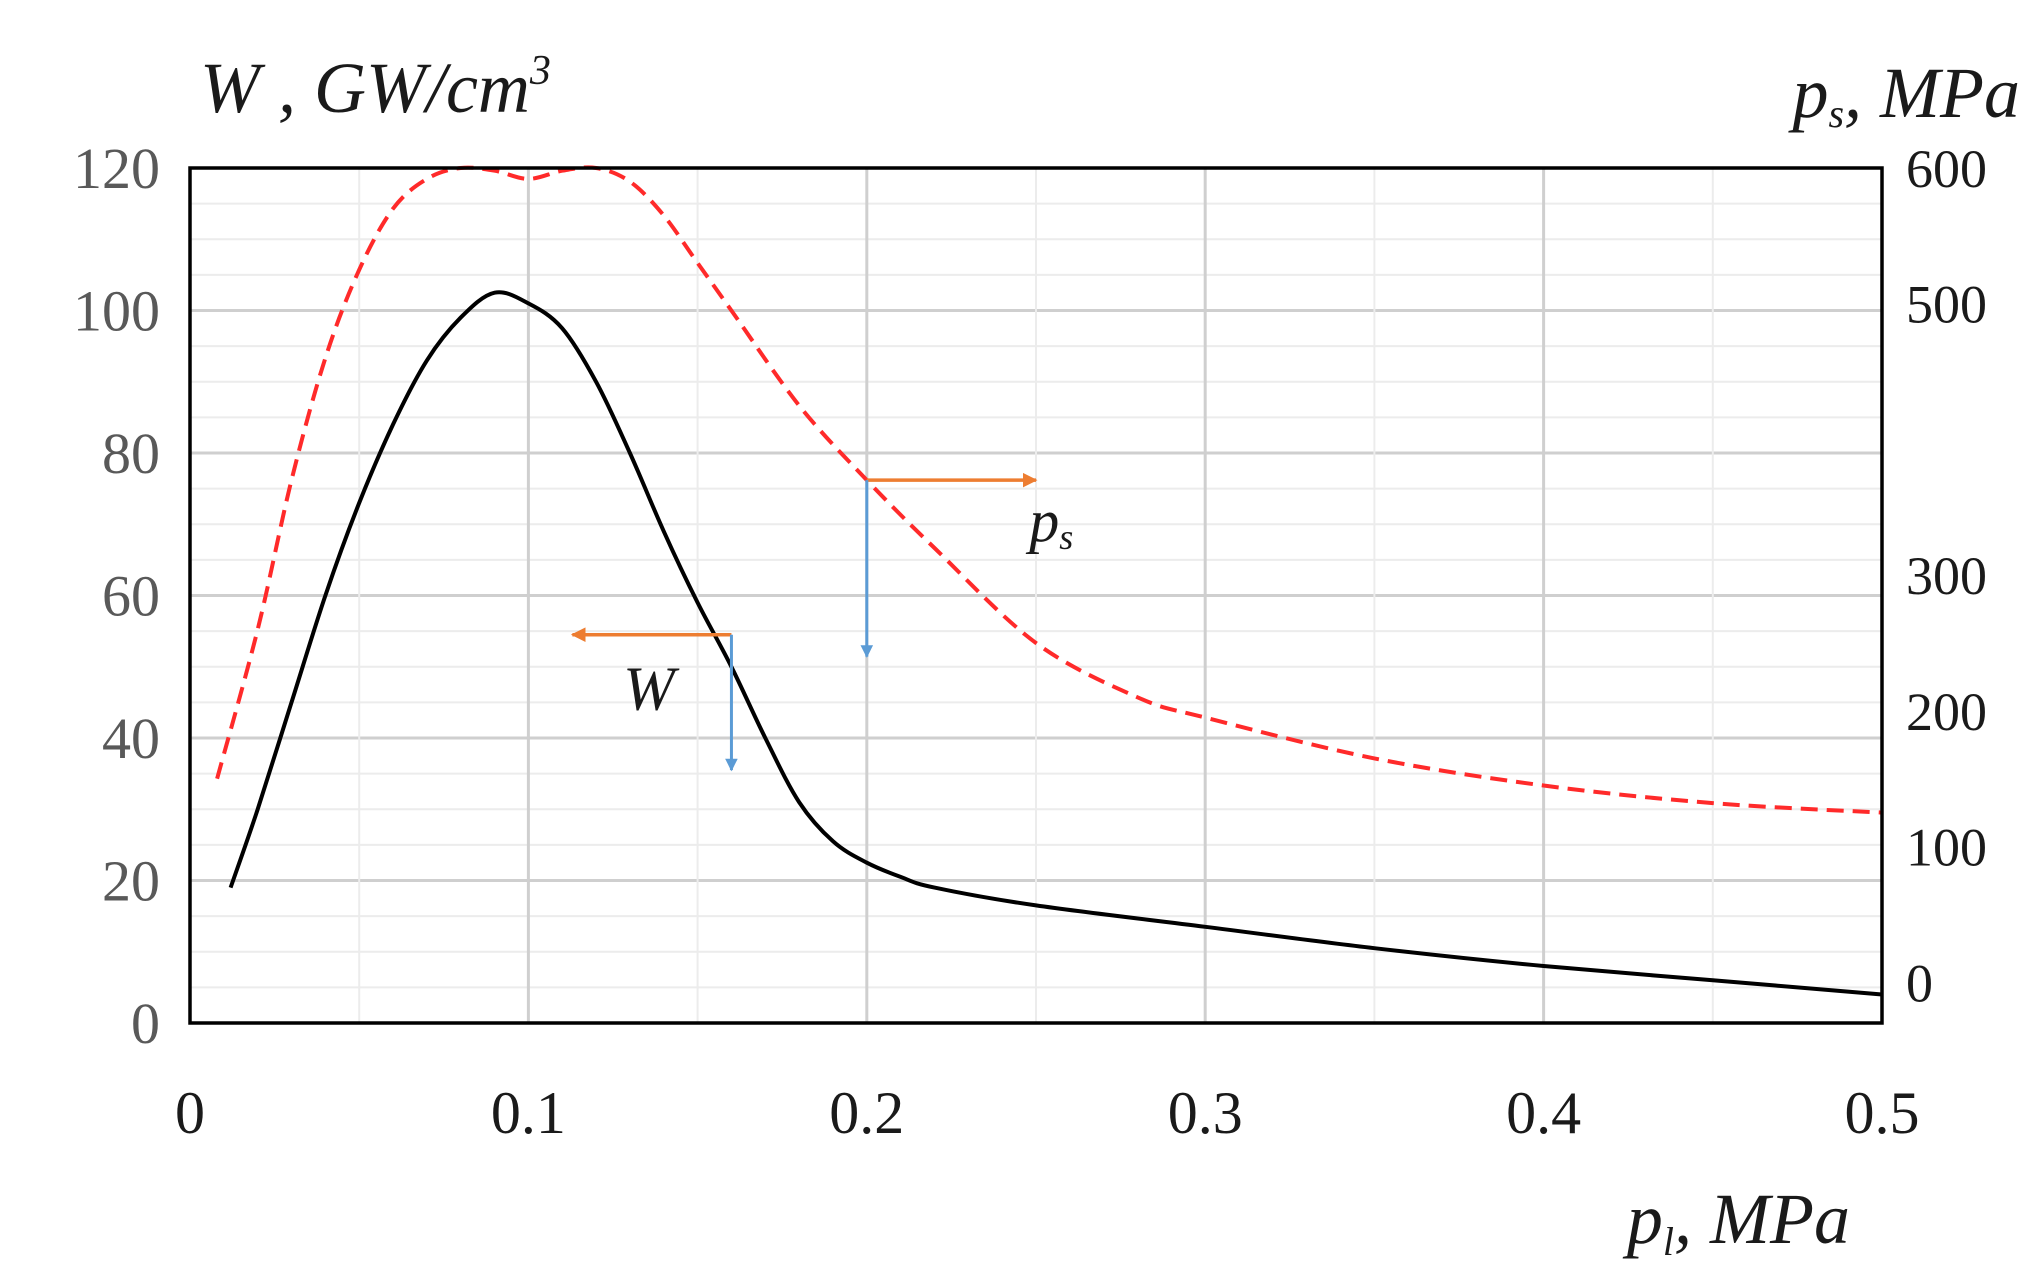 The width and height of the screenshot is (2039, 1276). What do you see at coordinates (375, 88) in the screenshot?
I see `y-axis-left-title: W , GW/cm3` at bounding box center [375, 88].